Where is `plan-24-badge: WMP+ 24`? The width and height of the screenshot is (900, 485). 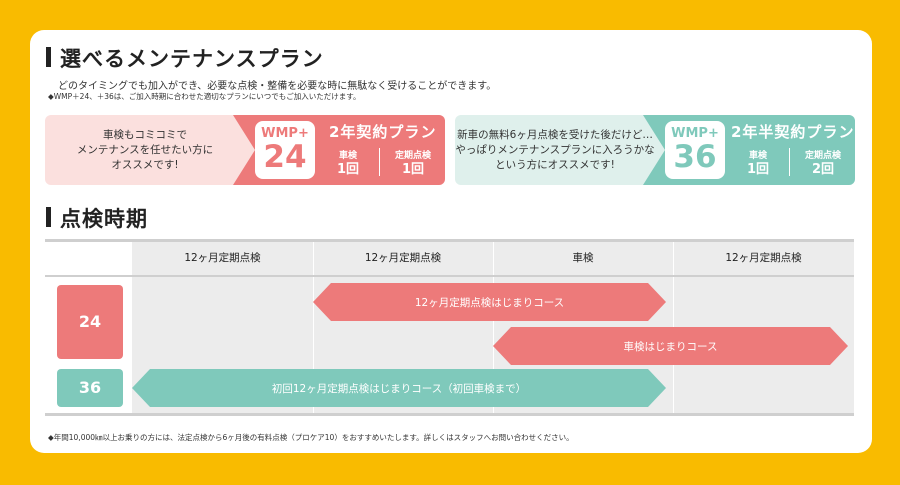
plan-24-badge: WMP+ 24 is located at coordinates (285, 150).